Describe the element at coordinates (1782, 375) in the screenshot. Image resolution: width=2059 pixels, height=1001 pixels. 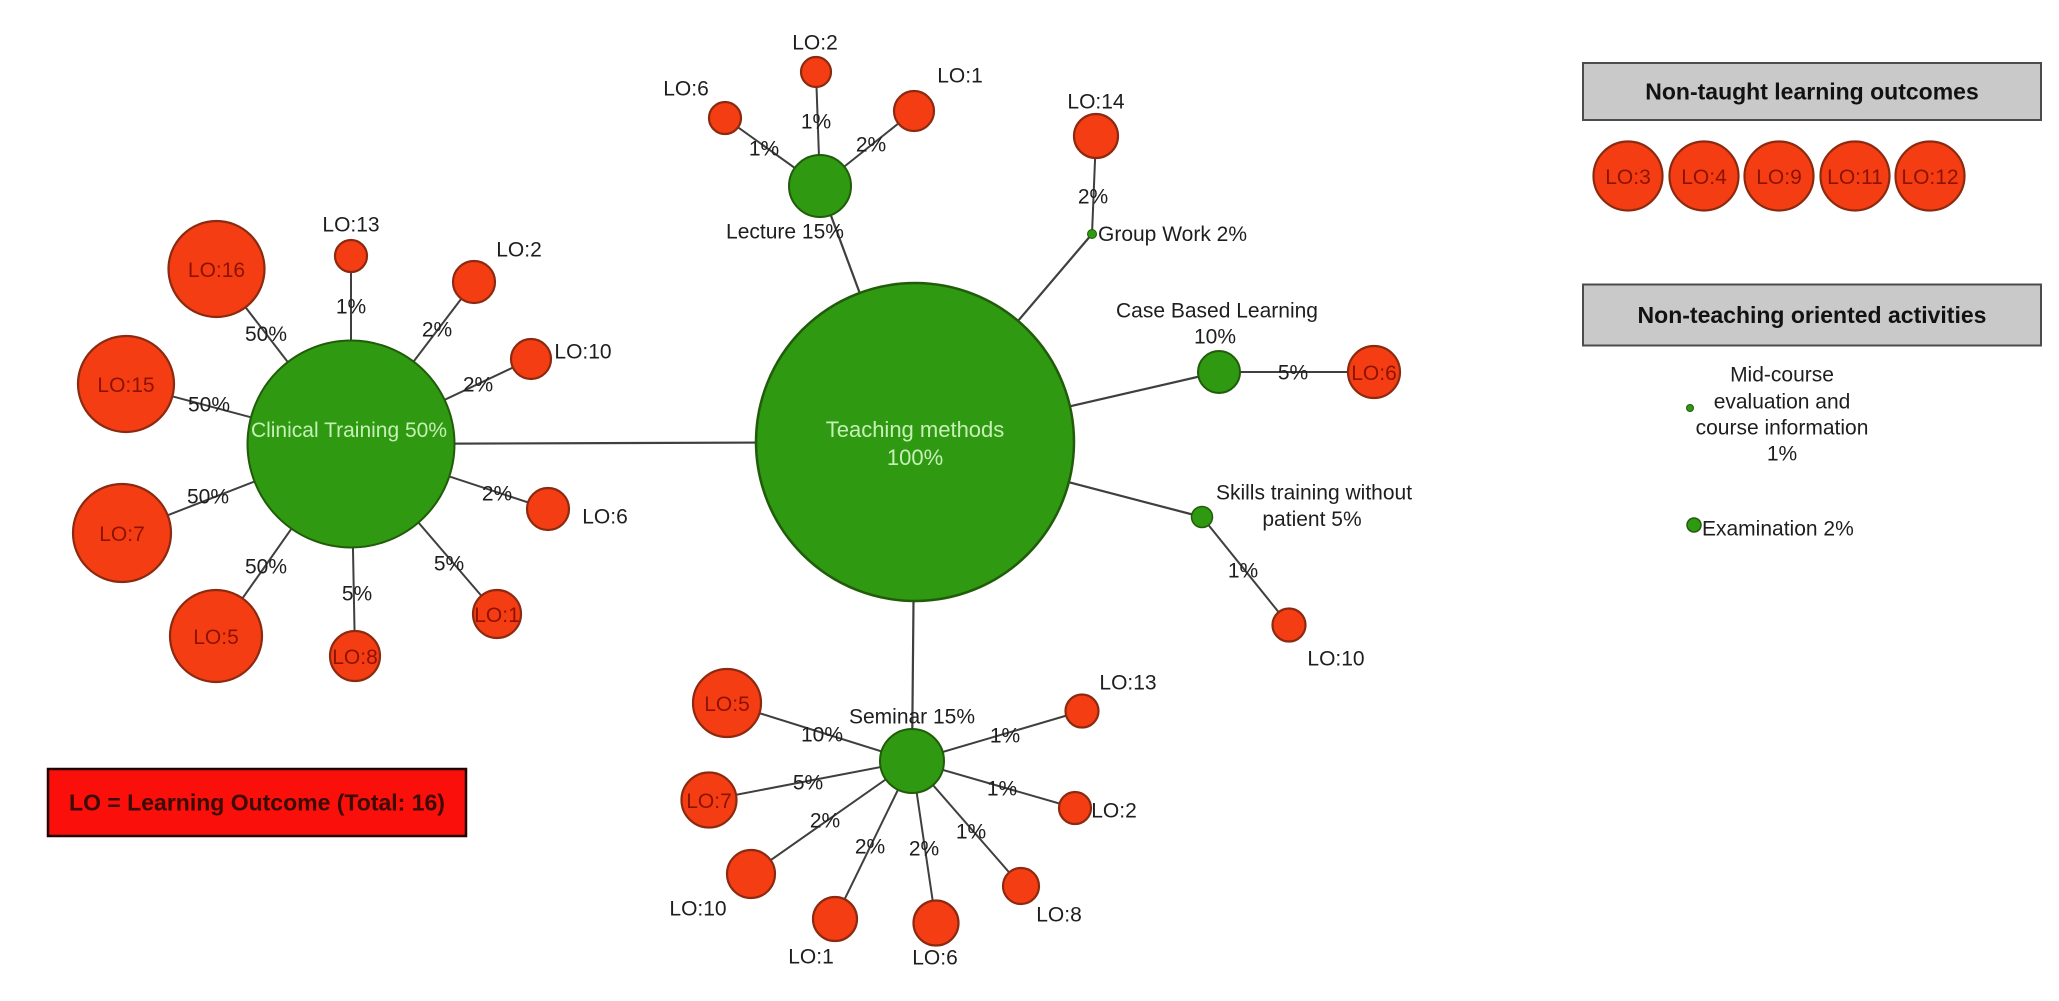
I see `svg-text: Mid-course` at that location.